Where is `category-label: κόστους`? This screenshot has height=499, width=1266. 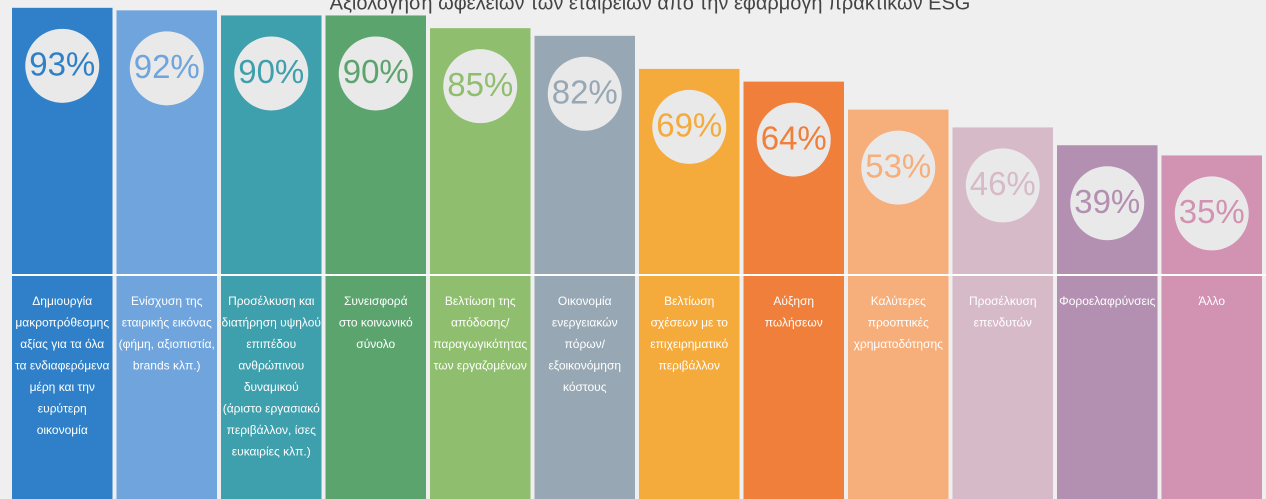
category-label: κόστους is located at coordinates (585, 387).